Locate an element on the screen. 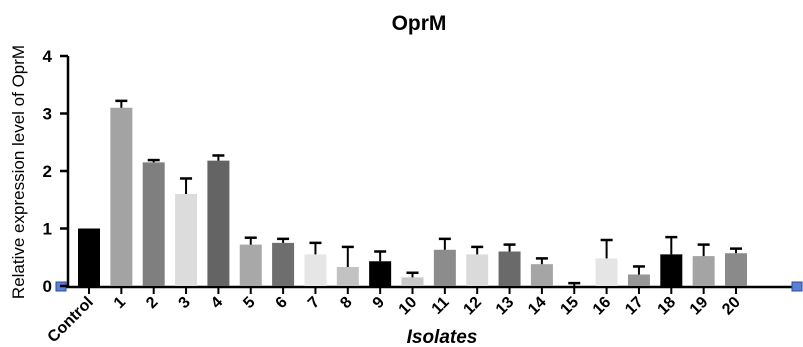 The height and width of the screenshot is (347, 803). x-tick-label-6: 6 is located at coordinates (282, 303).